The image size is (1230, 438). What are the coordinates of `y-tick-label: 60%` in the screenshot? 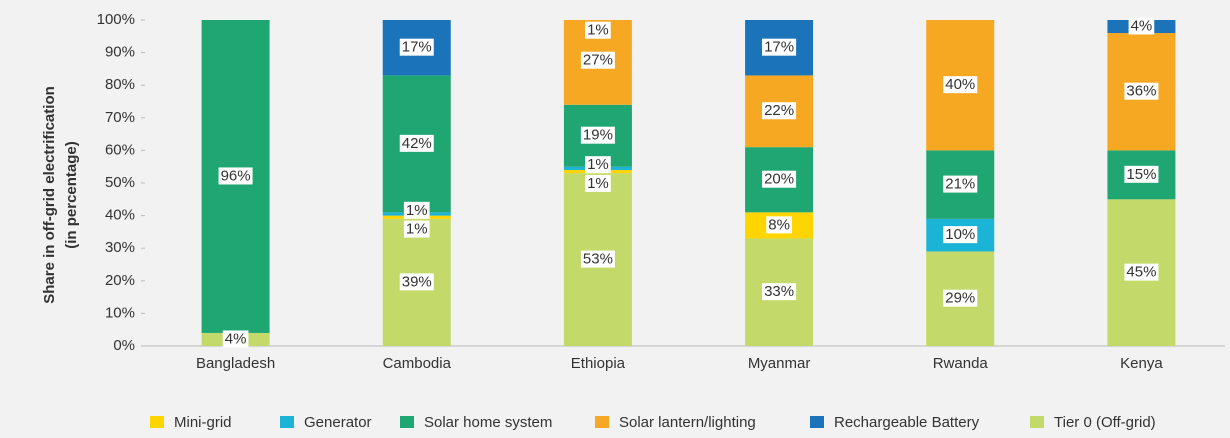 It's located at (120, 149).